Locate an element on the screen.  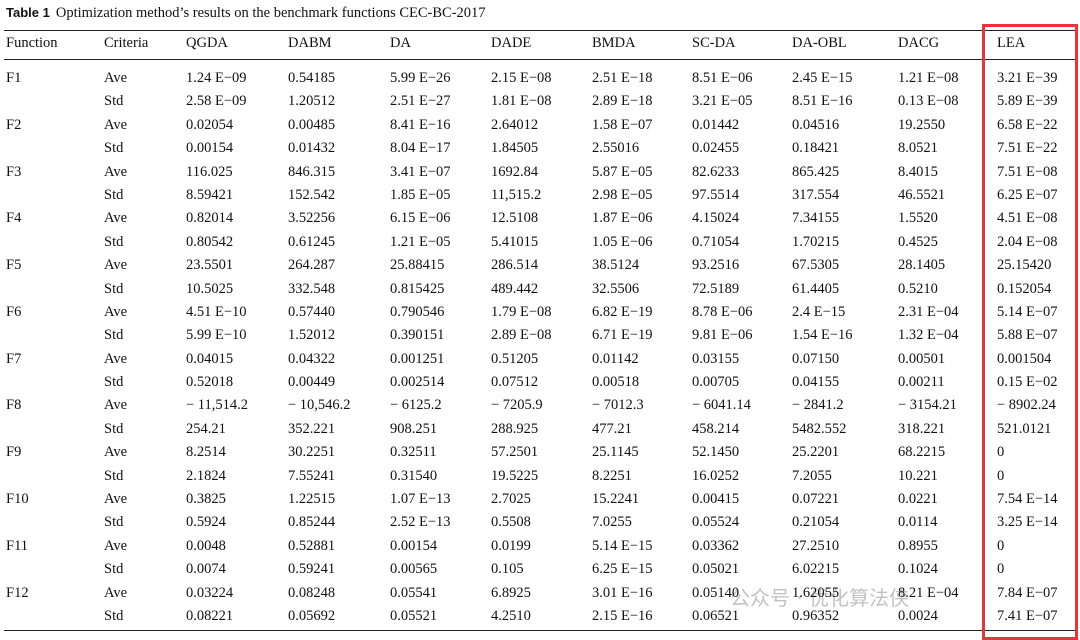
value-cell: 0.0048 is located at coordinates (206, 545).